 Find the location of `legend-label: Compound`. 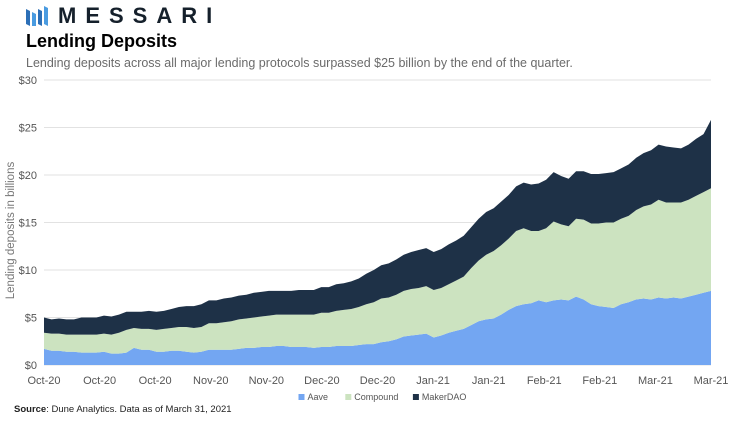

legend-label: Compound is located at coordinates (376, 397).